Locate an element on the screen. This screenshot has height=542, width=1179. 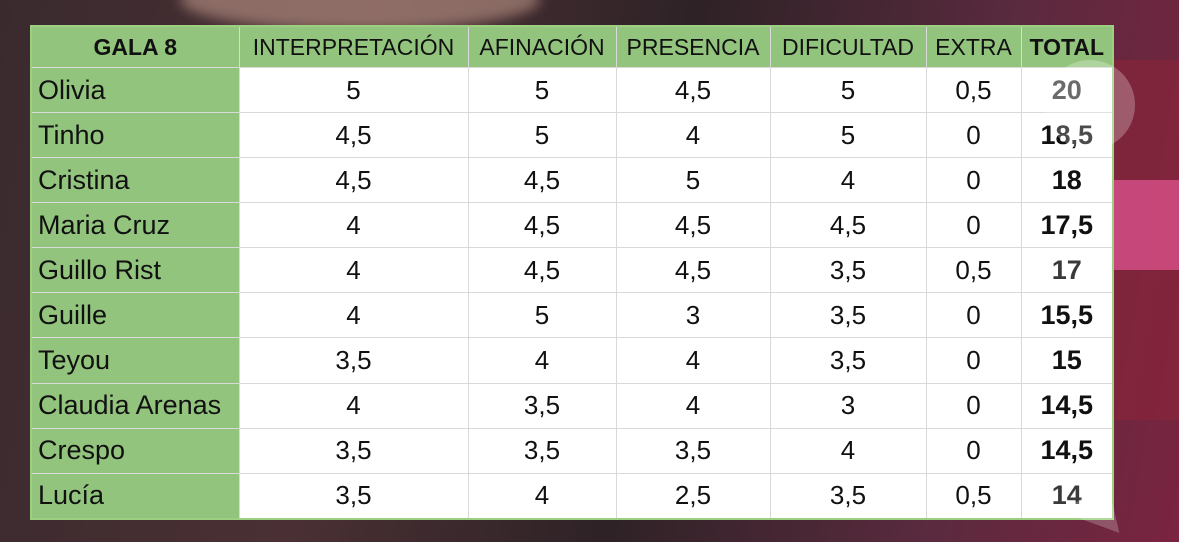
score-presencia: 2,5 is located at coordinates (693, 496).